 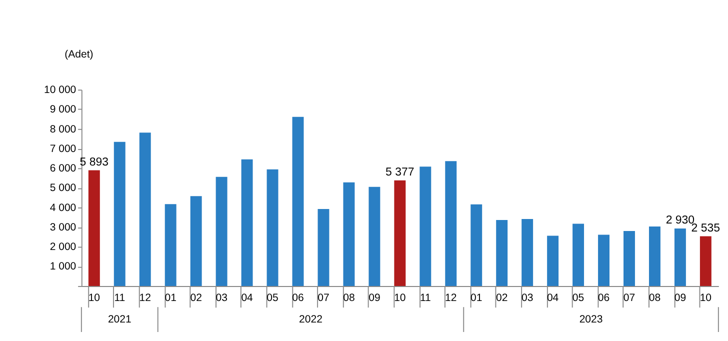 I want to click on text: 2022, so click(x=311, y=319).